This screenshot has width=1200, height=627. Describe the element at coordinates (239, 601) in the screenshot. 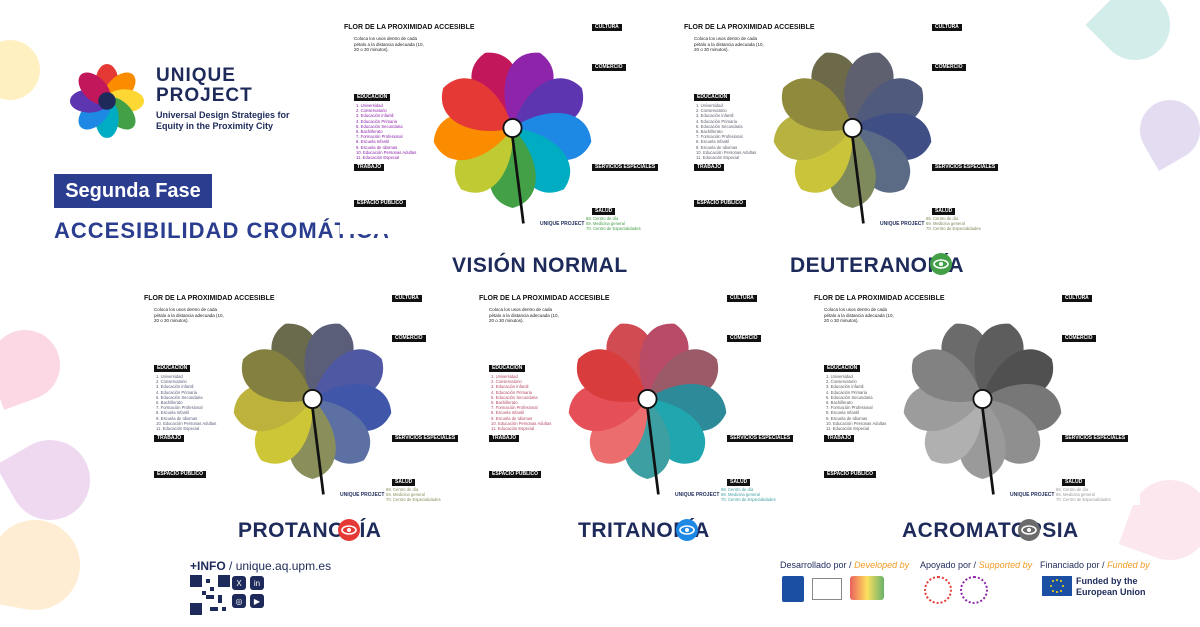

I see `instagram-icon: ◎` at that location.